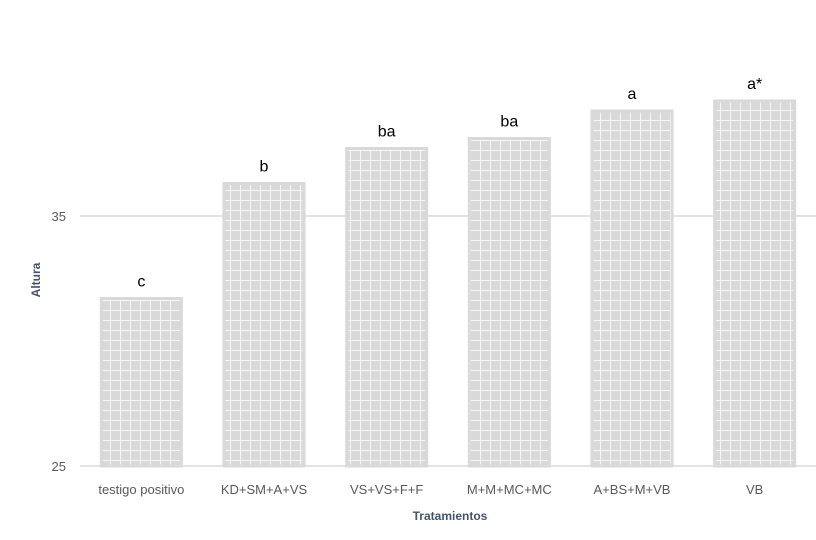 This screenshot has width=816, height=540. What do you see at coordinates (59, 216) in the screenshot?
I see `y-tick-label: 35` at bounding box center [59, 216].